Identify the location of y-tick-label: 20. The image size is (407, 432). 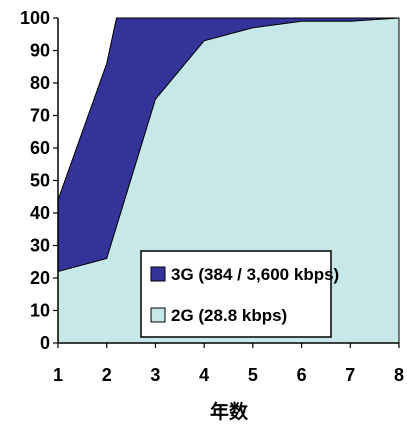
(40, 278).